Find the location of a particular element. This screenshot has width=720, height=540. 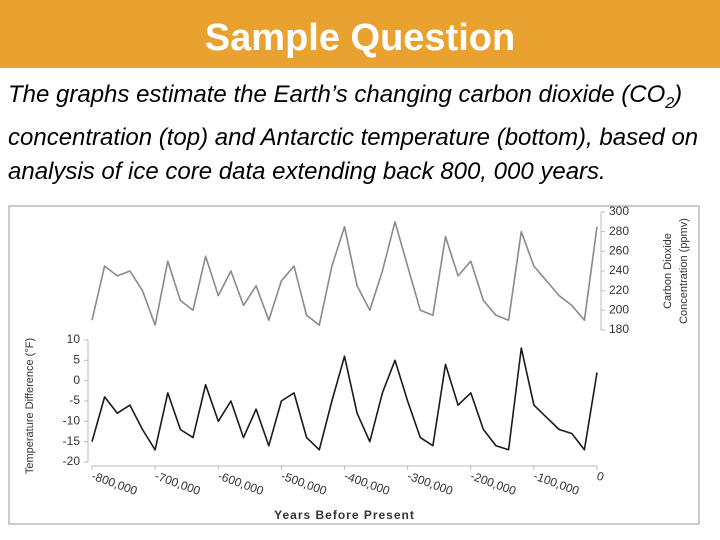

y-tick-label: 180 is located at coordinates (619, 329).